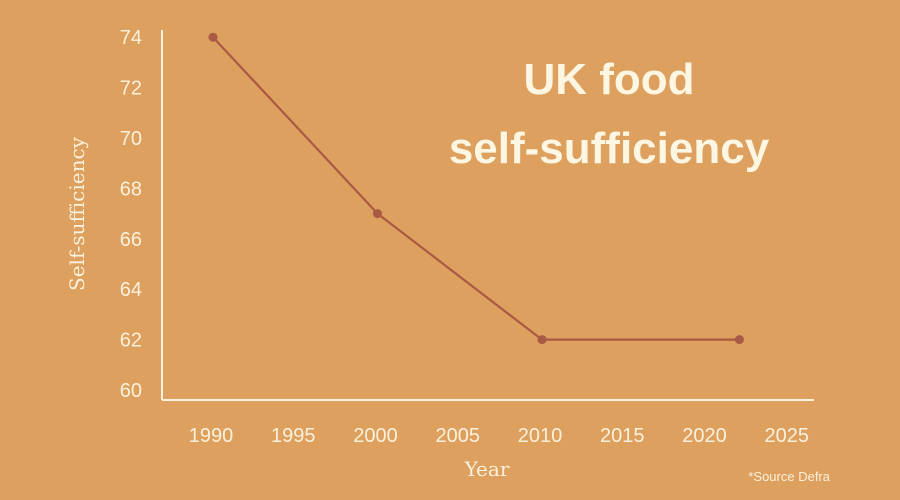  Describe the element at coordinates (211, 436) in the screenshot. I see `x-tick-label: 1990` at that location.